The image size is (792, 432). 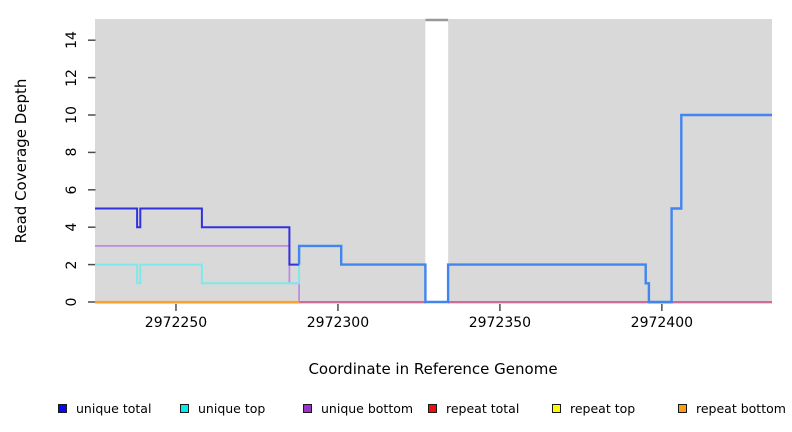 I want to click on x-axis-title: Coordinate in Reference Genome, so click(x=433, y=369).